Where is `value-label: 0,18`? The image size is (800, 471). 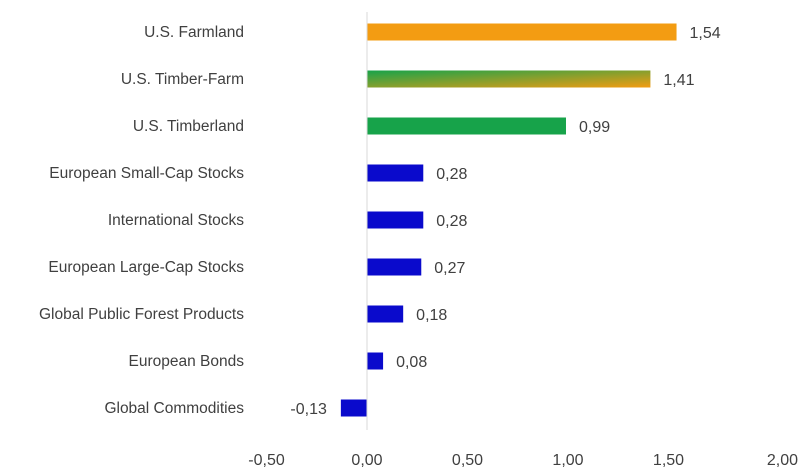
value-label: 0,18 is located at coordinates (431, 315).